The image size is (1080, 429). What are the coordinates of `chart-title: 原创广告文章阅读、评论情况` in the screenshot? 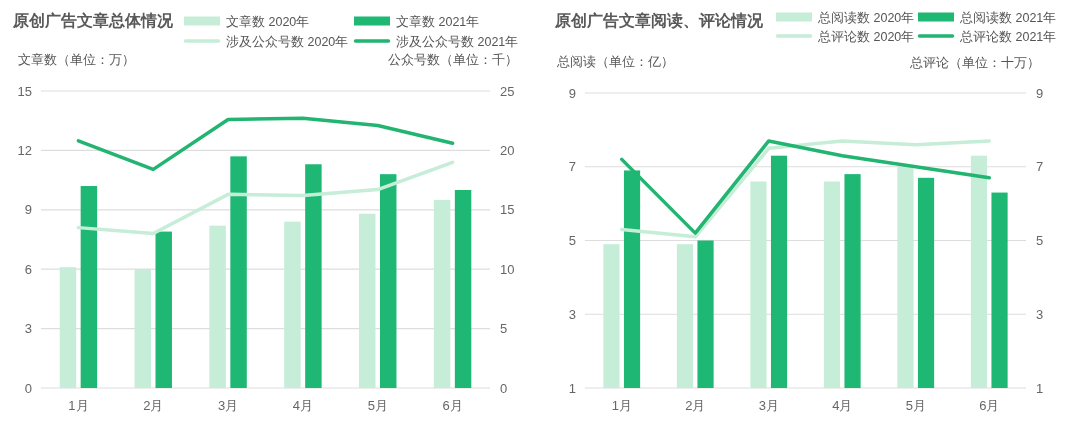 It's located at (659, 20).